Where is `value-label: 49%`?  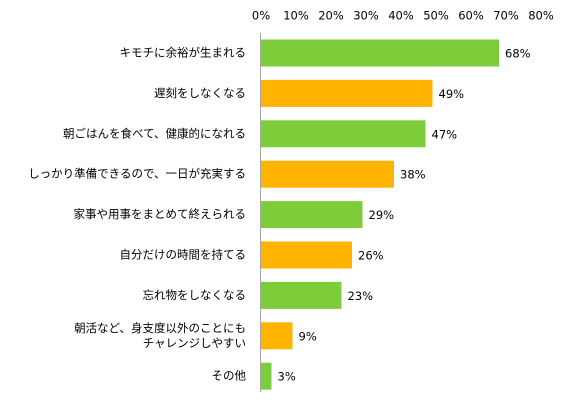
value-label: 49% is located at coordinates (452, 94).